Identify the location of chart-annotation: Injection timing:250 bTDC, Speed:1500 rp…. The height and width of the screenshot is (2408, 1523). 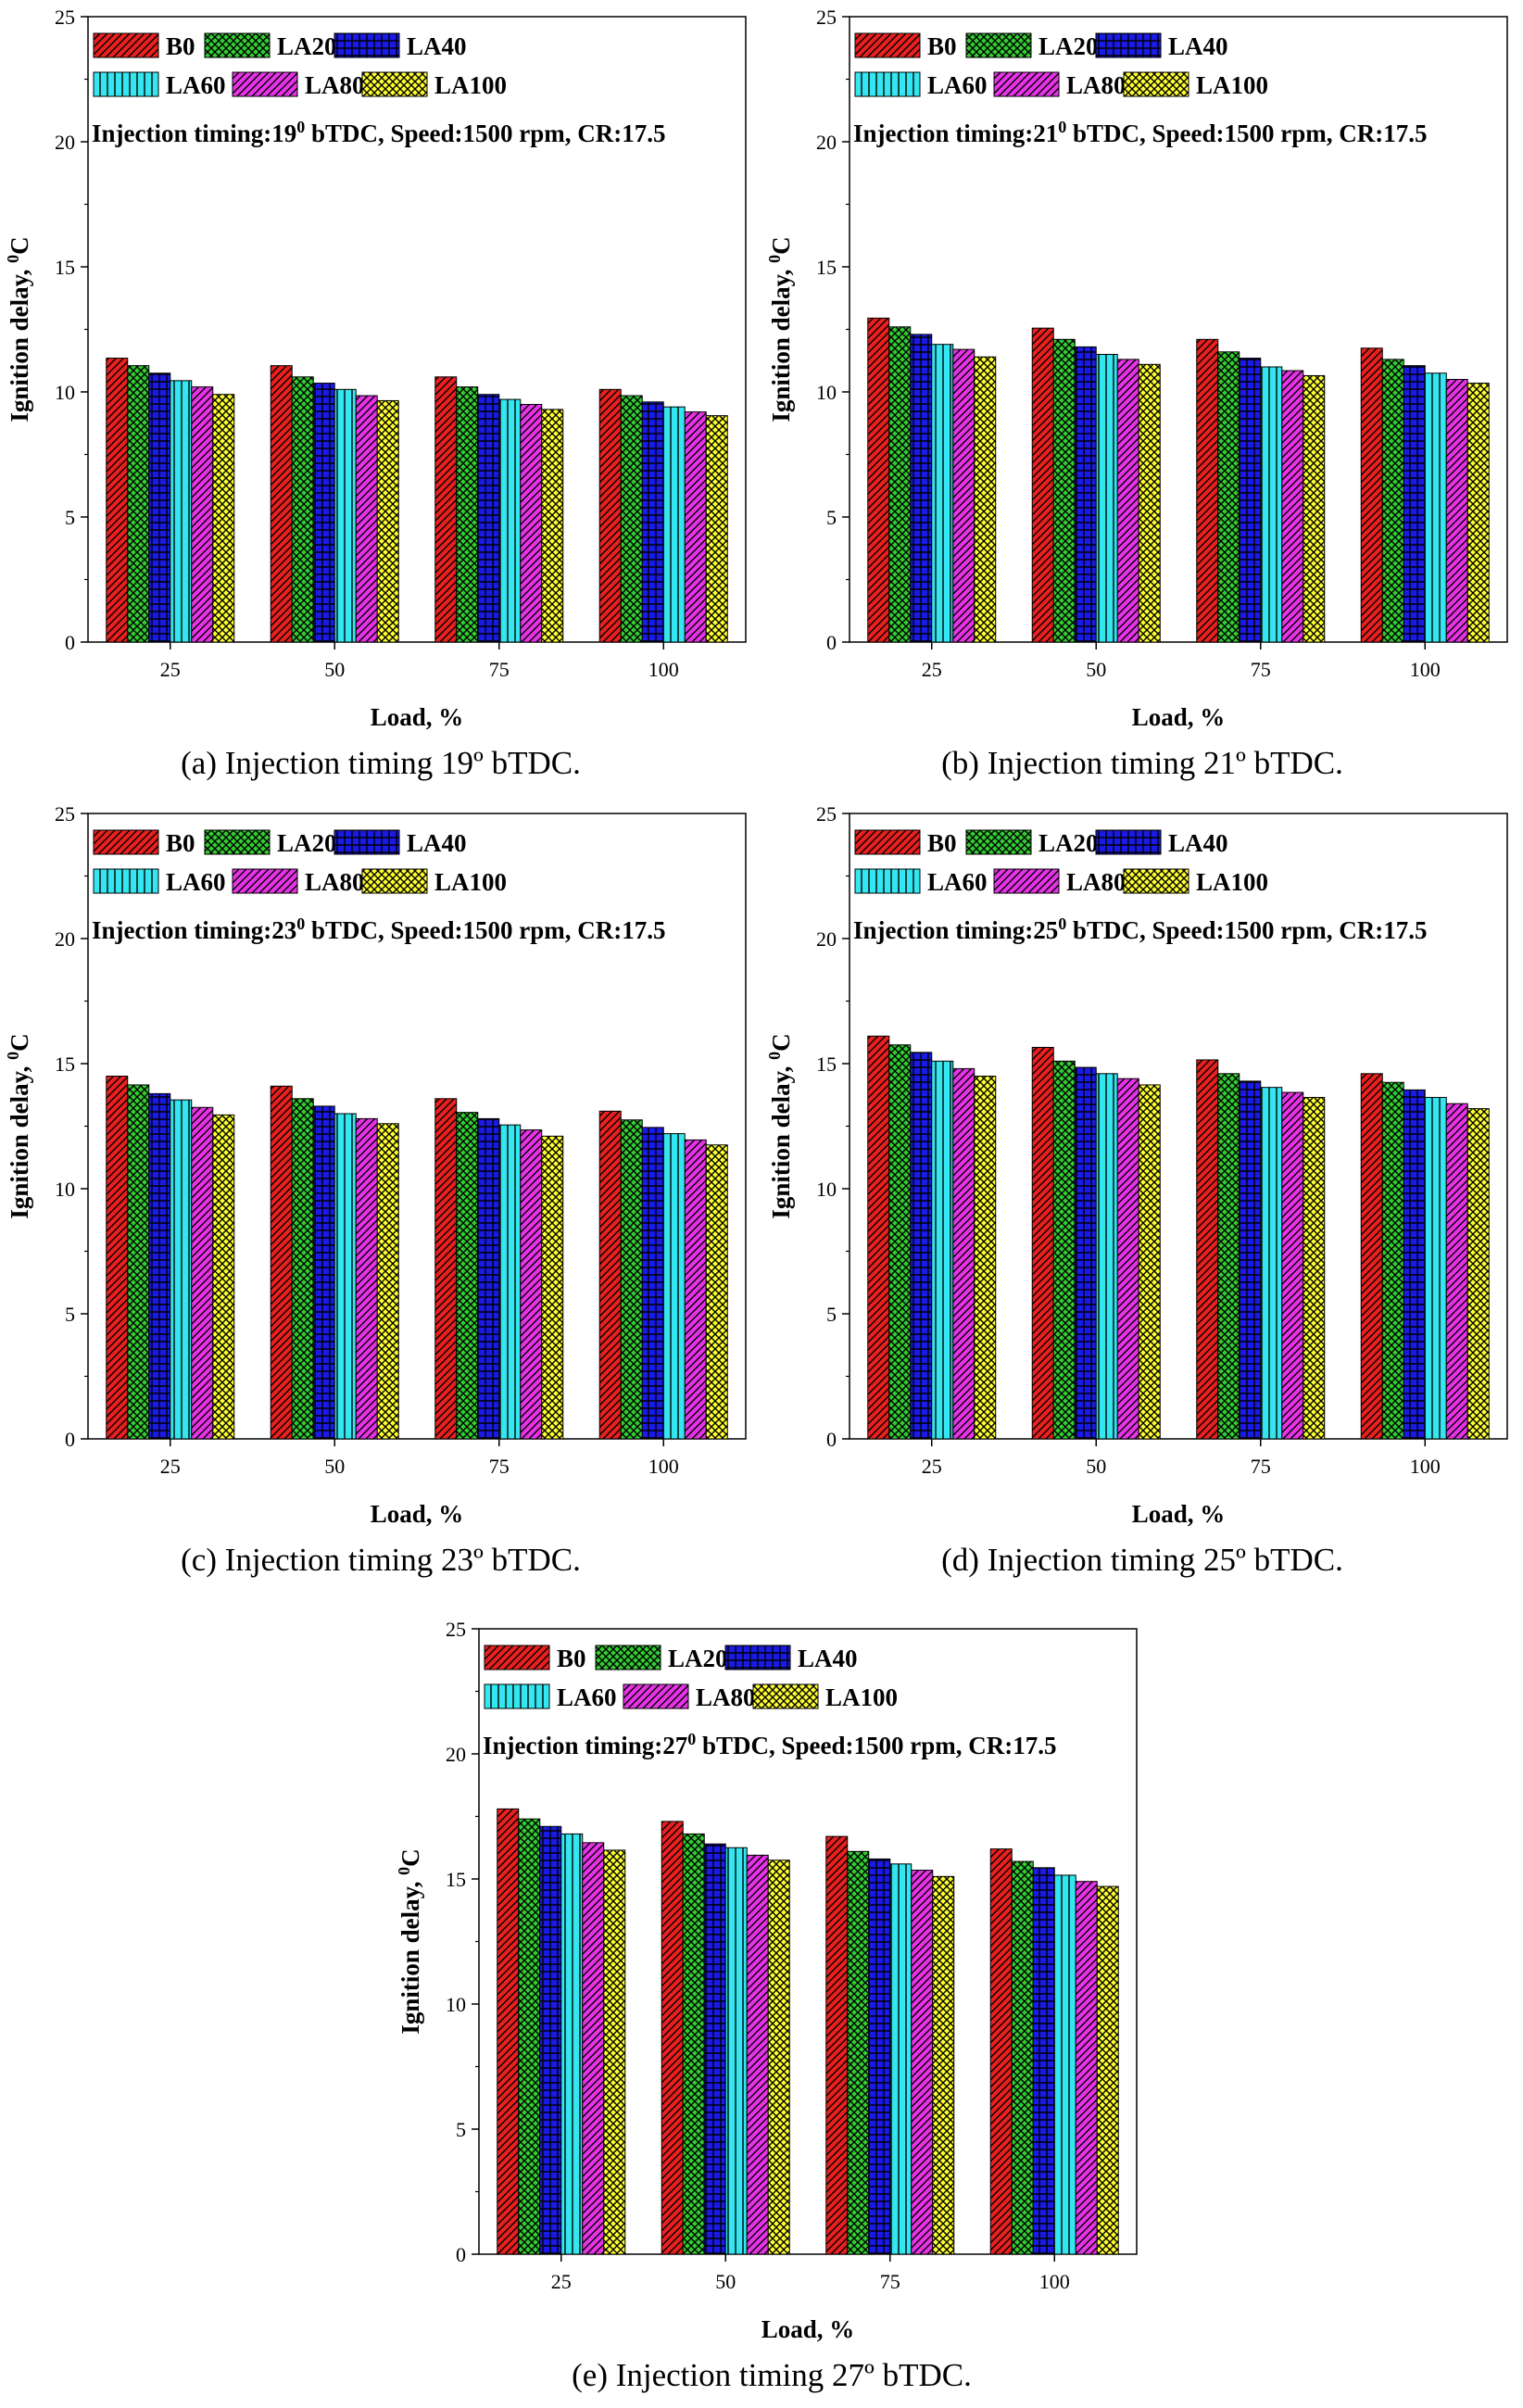
(1140, 929).